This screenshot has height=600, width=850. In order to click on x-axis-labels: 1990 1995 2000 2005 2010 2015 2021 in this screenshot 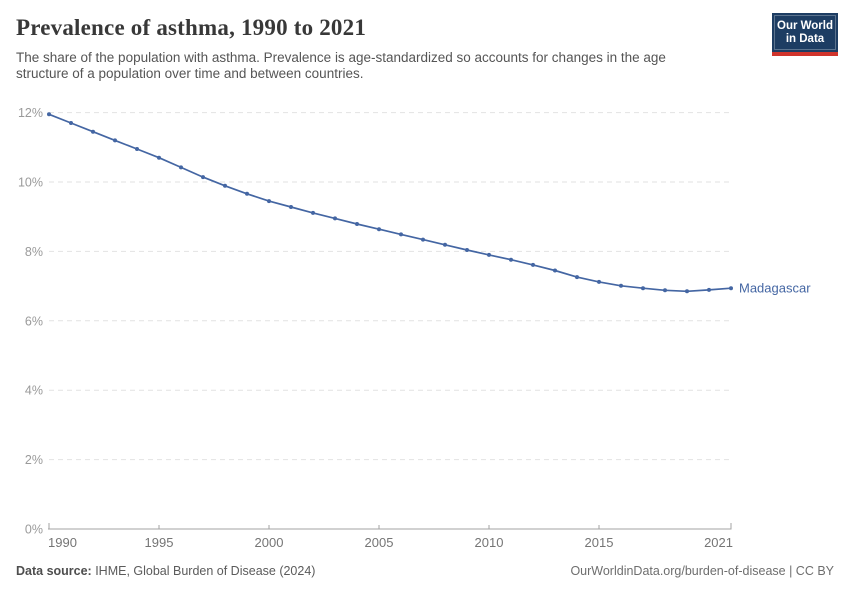, I will do `click(390, 542)`.